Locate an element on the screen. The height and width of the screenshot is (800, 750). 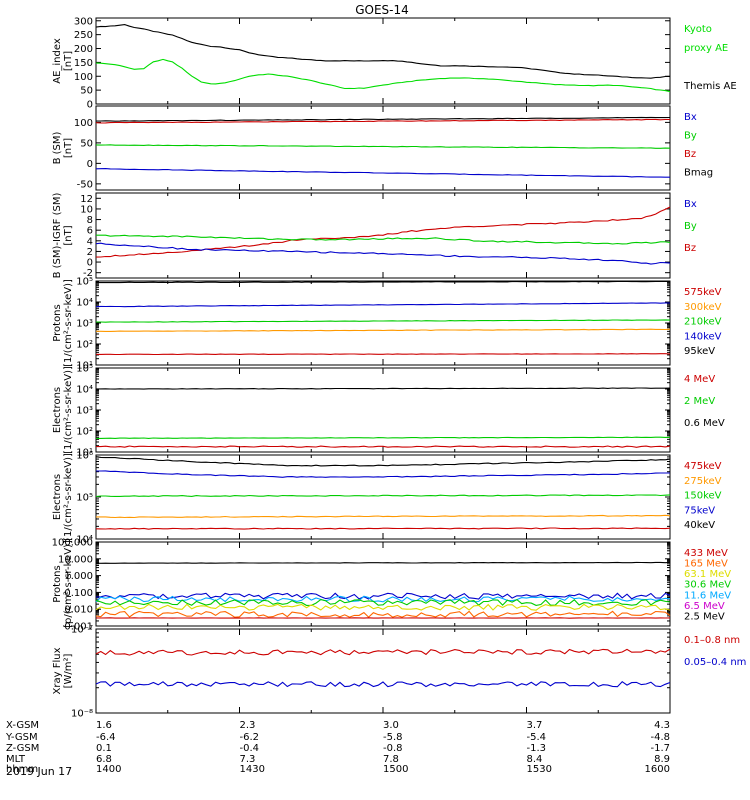
x-axis-value: 8.9 is located at coordinates (662, 759).